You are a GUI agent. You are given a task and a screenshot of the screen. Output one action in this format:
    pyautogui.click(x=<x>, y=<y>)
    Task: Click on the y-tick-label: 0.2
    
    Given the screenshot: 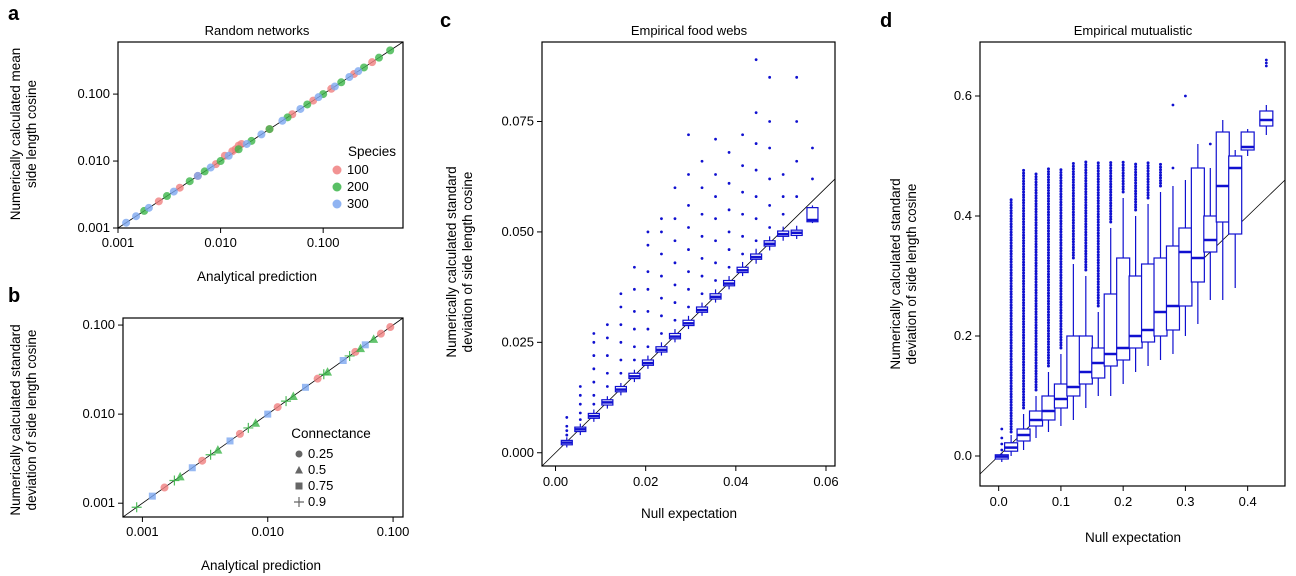 What is the action you would take?
    pyautogui.click(x=963, y=335)
    